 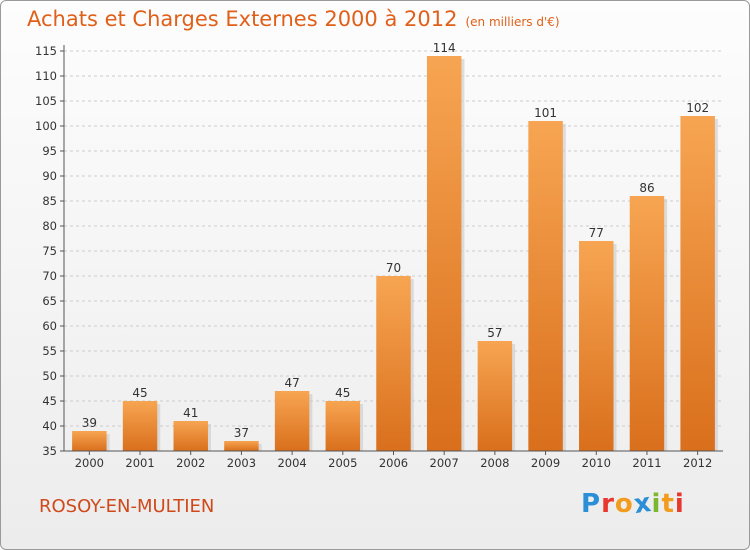 I want to click on logo-letter: o, so click(x=624, y=504).